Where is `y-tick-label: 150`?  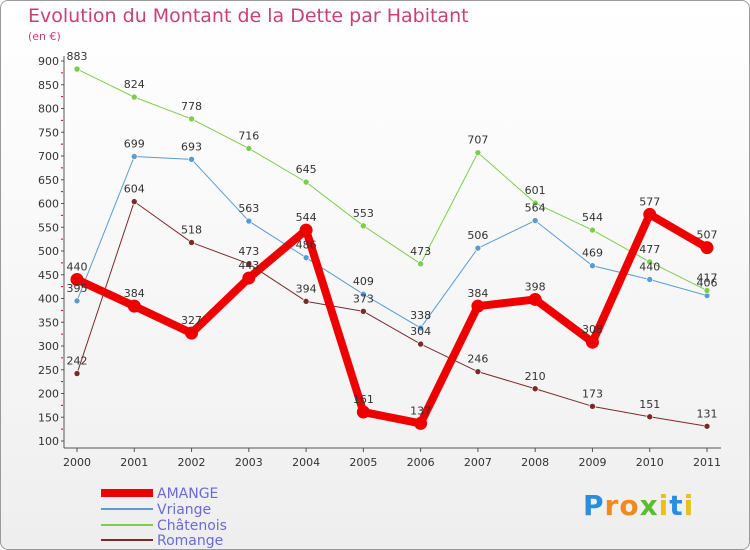
y-tick-label: 150 is located at coordinates (48, 417).